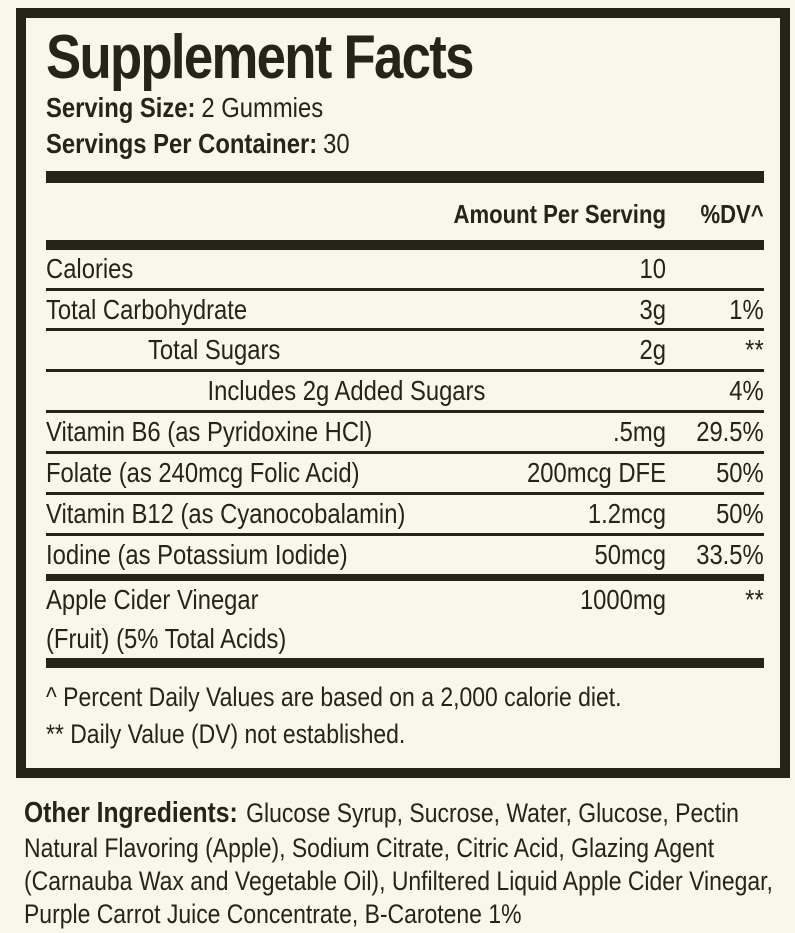  I want to click on nutrient-name: Iodine (as Potassium Iodide), so click(197, 555).